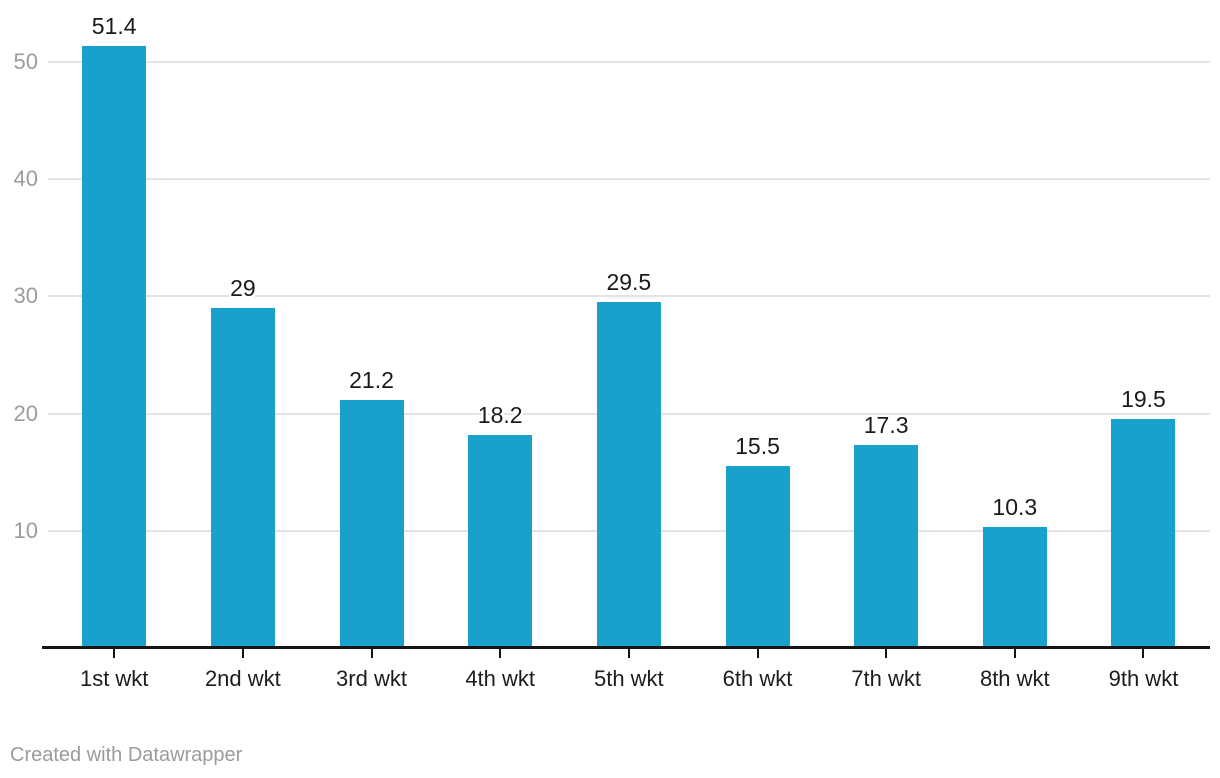 Image resolution: width=1220 pixels, height=778 pixels. What do you see at coordinates (500, 541) in the screenshot?
I see `bar-4th-wkt` at bounding box center [500, 541].